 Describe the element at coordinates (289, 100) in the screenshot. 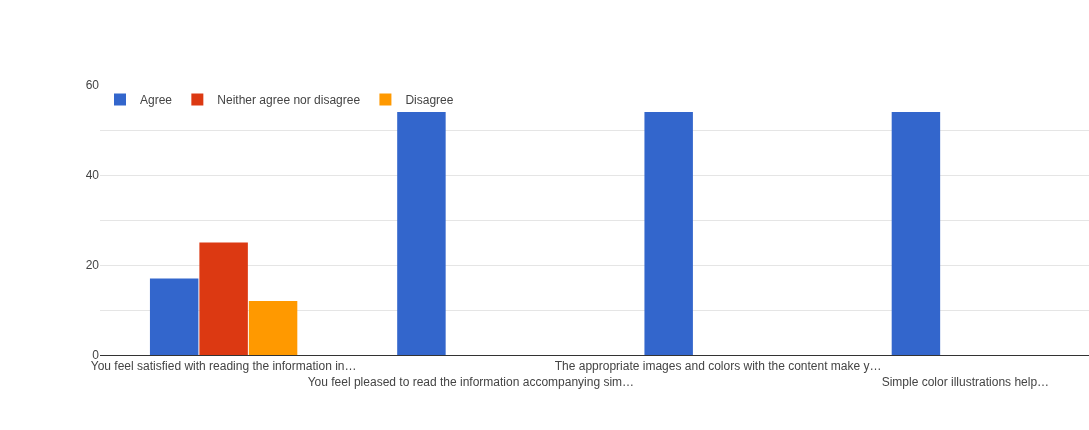

I see `legend-label: Neither agree nor disagree` at that location.